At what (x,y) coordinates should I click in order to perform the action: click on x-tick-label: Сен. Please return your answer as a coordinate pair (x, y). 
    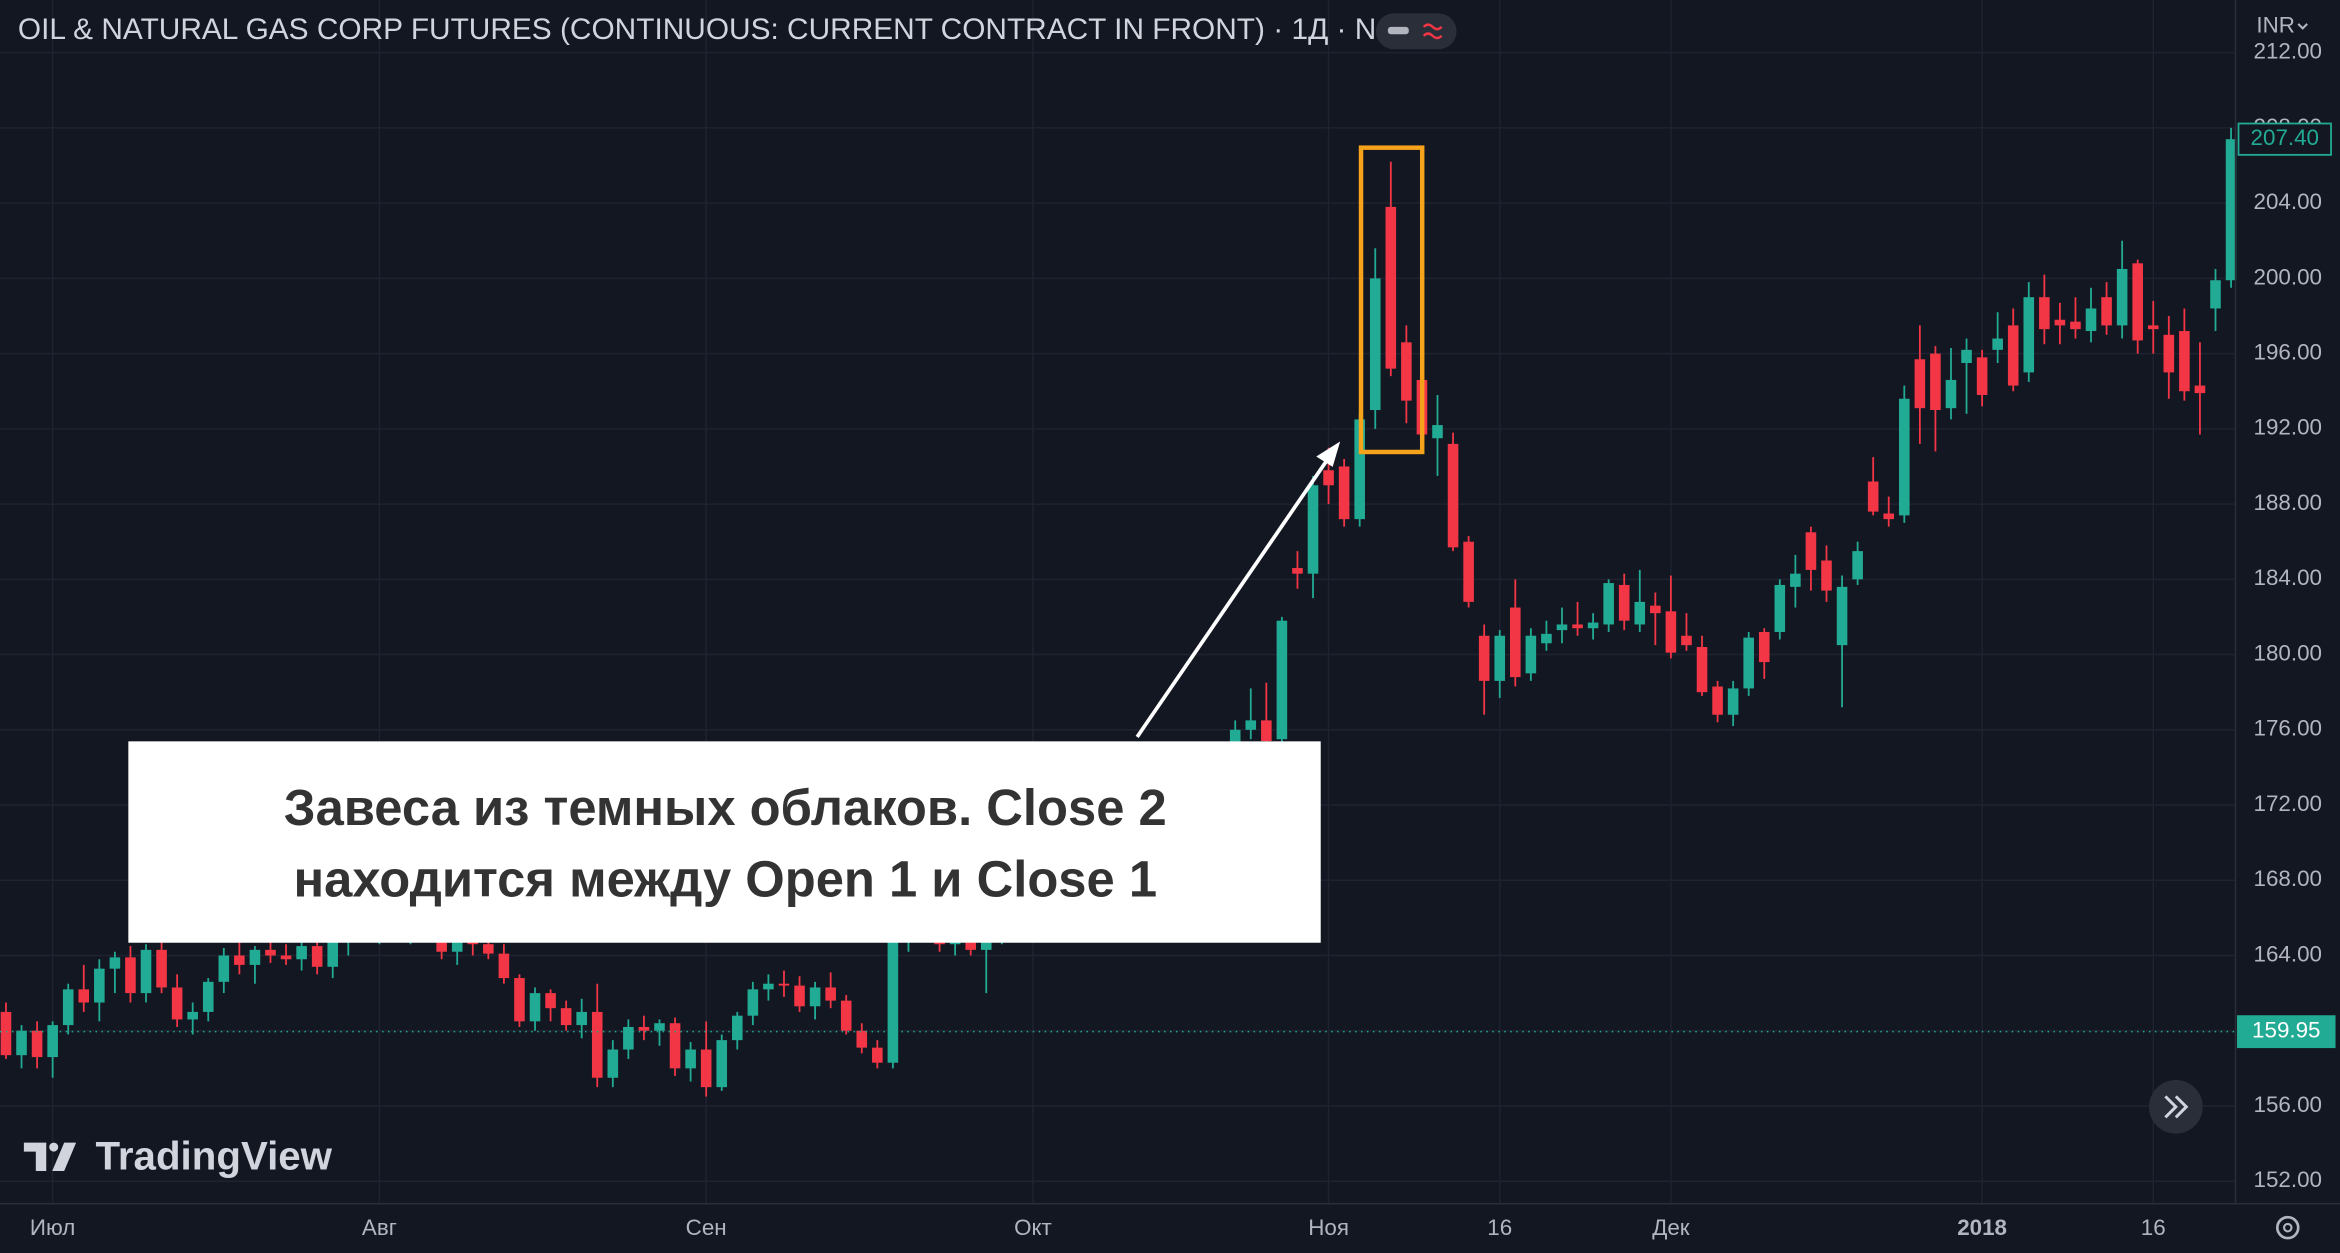
    Looking at the image, I should click on (706, 1227).